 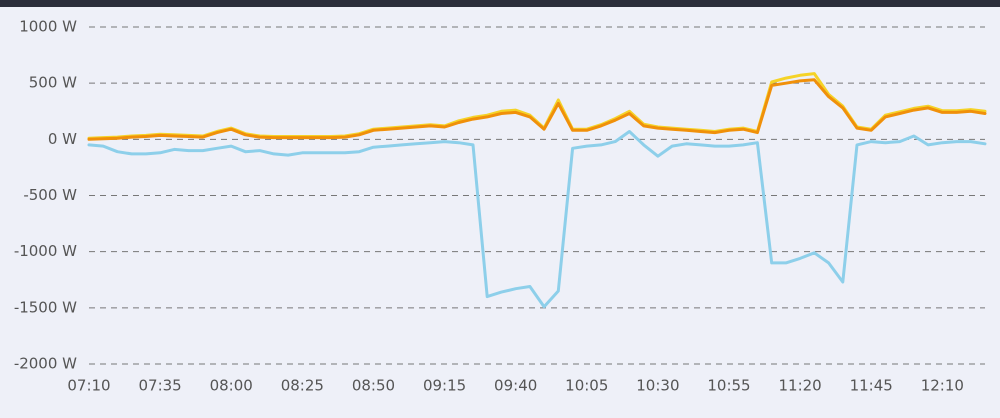 What do you see at coordinates (373, 386) in the screenshot?
I see `x-tick-label: 08:50` at bounding box center [373, 386].